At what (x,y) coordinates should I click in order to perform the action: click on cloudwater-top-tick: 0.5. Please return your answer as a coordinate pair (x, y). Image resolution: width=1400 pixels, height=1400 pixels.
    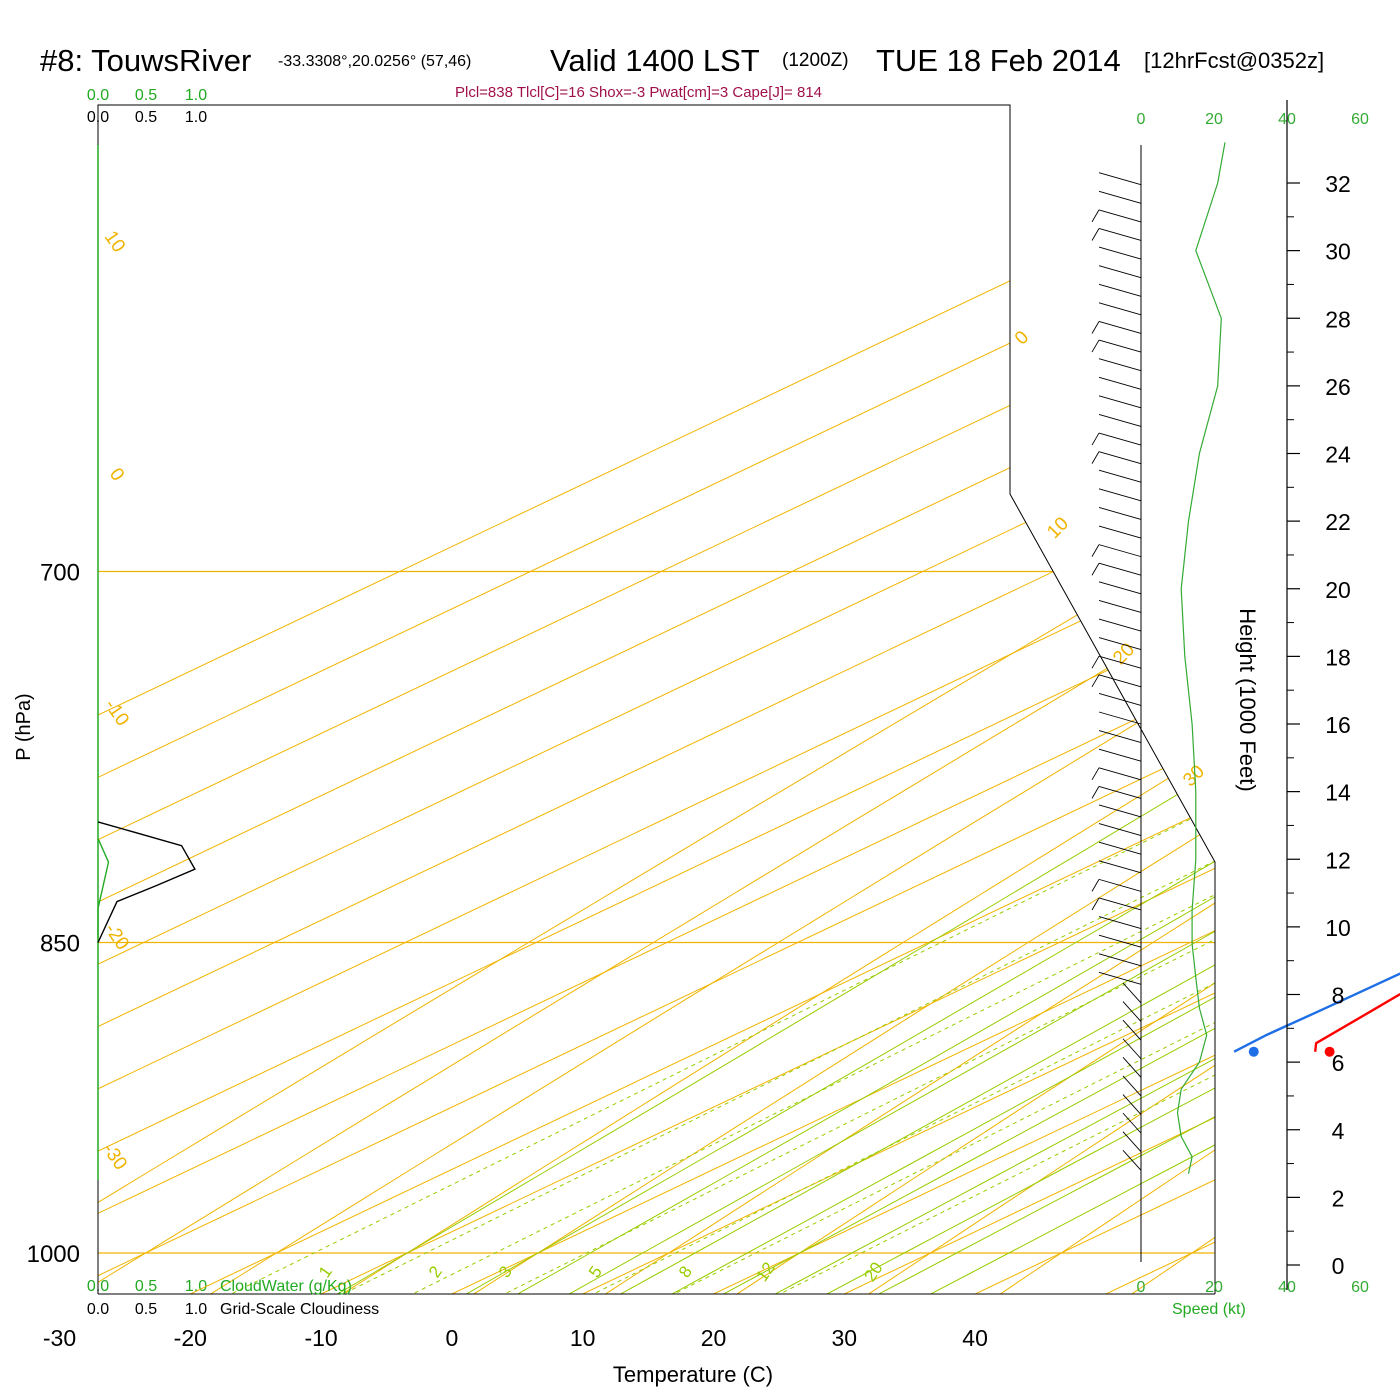
    Looking at the image, I should click on (146, 95).